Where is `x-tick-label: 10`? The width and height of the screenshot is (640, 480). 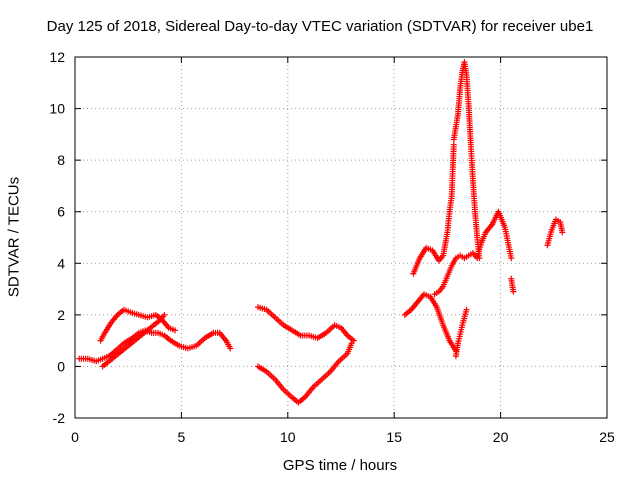
x-tick-label: 10 is located at coordinates (288, 437).